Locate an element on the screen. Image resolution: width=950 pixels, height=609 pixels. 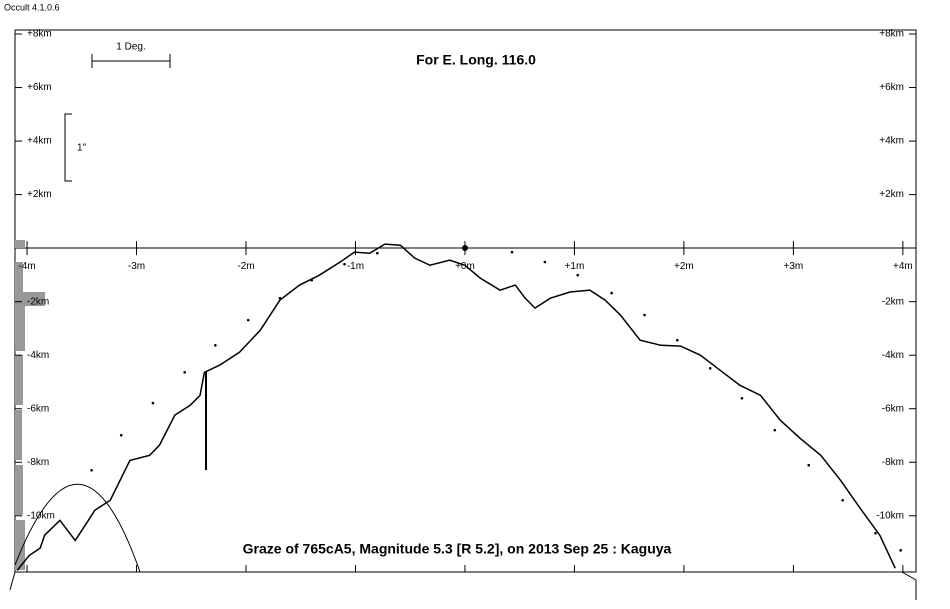
degree-scale-label: 1 Deg. is located at coordinates (130, 47).